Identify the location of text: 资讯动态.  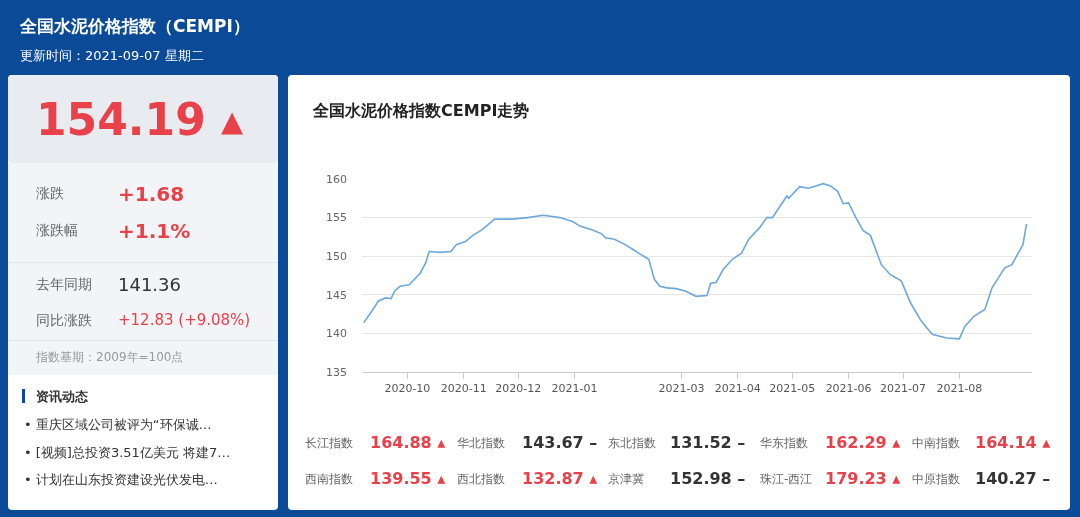
(62, 396).